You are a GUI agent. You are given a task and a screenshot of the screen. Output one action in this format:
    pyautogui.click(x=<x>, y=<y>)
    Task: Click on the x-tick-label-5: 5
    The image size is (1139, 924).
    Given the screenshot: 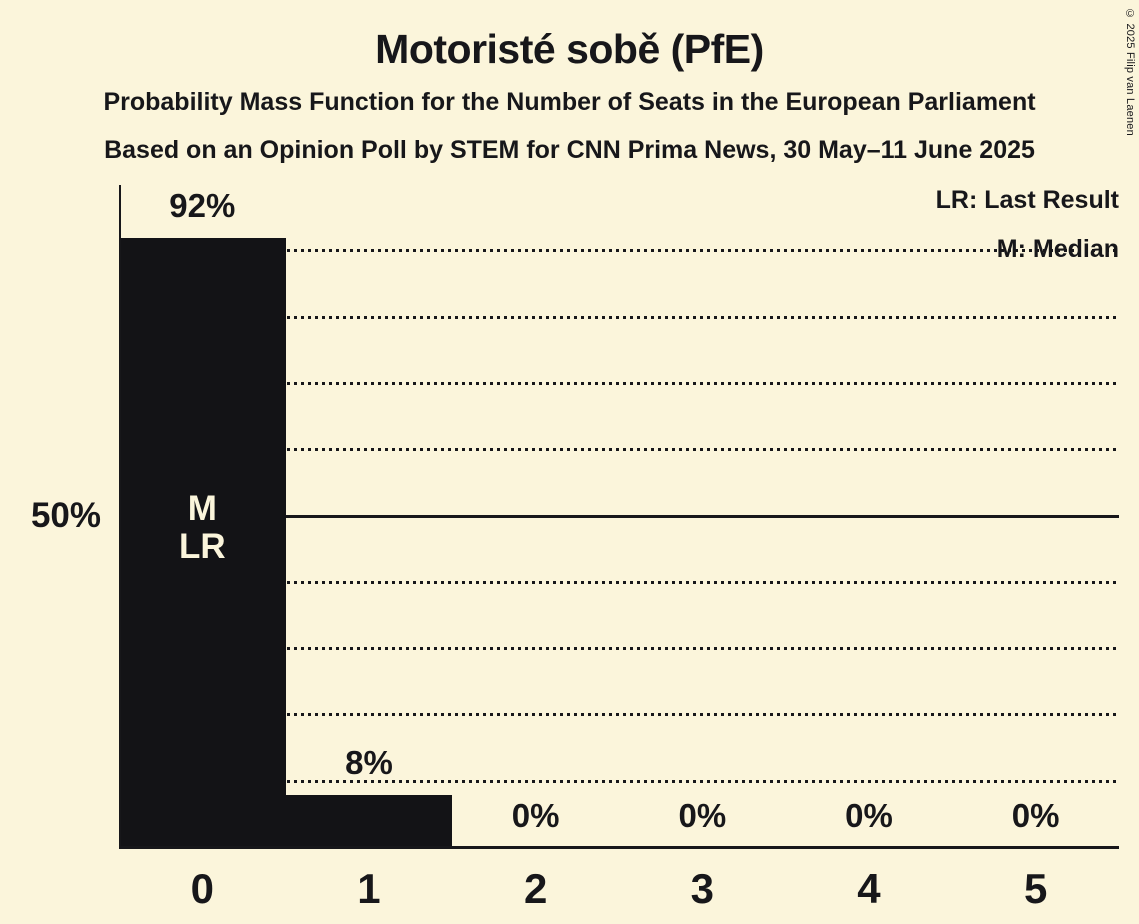 What is the action you would take?
    pyautogui.click(x=1035, y=888)
    